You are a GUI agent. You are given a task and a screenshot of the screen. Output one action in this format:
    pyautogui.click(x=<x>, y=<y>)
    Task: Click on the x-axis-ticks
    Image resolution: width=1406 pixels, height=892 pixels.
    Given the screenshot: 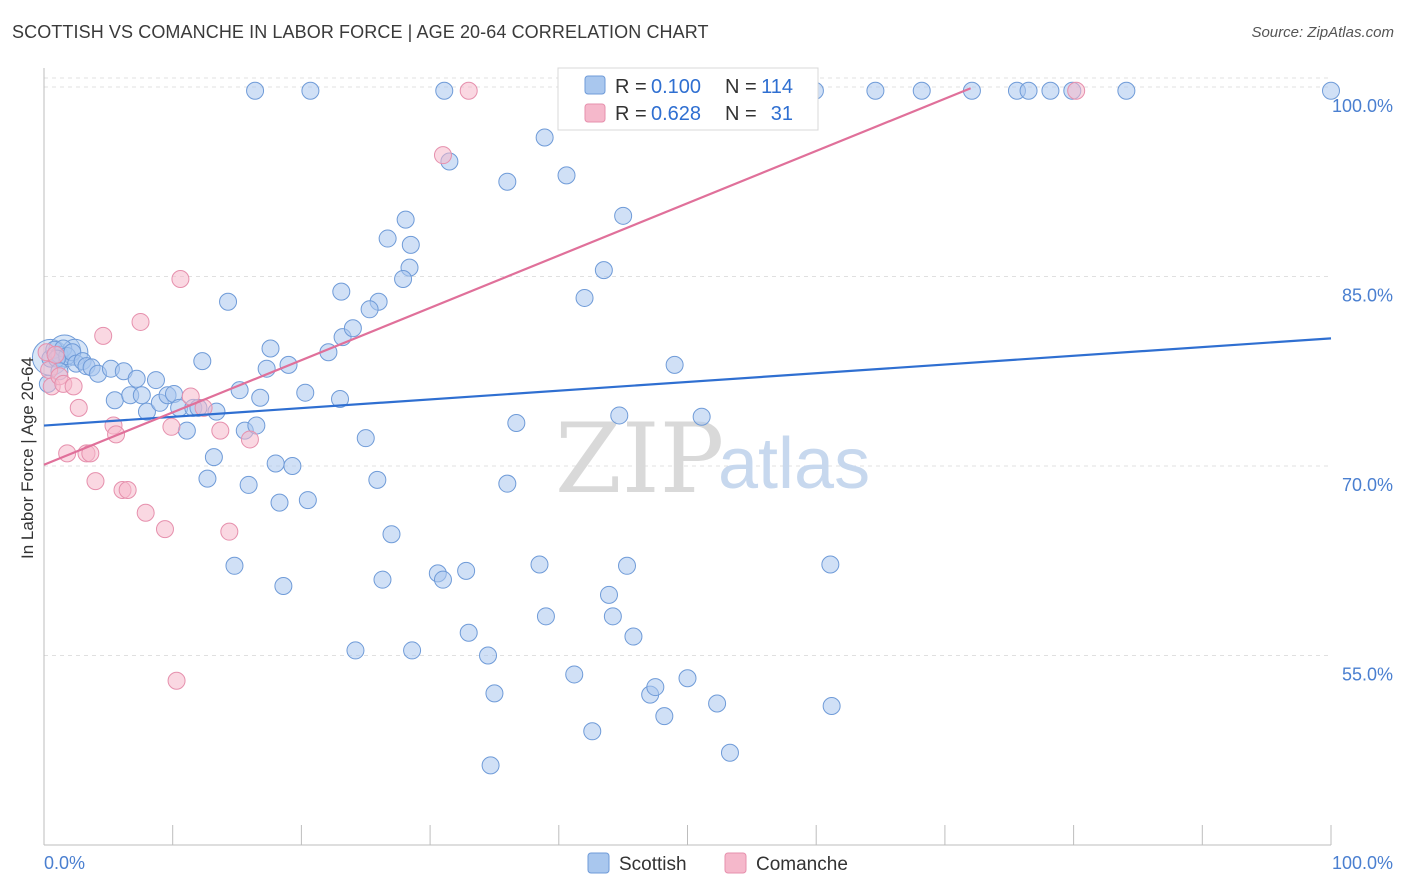 What is the action you would take?
    pyautogui.click(x=687, y=835)
    